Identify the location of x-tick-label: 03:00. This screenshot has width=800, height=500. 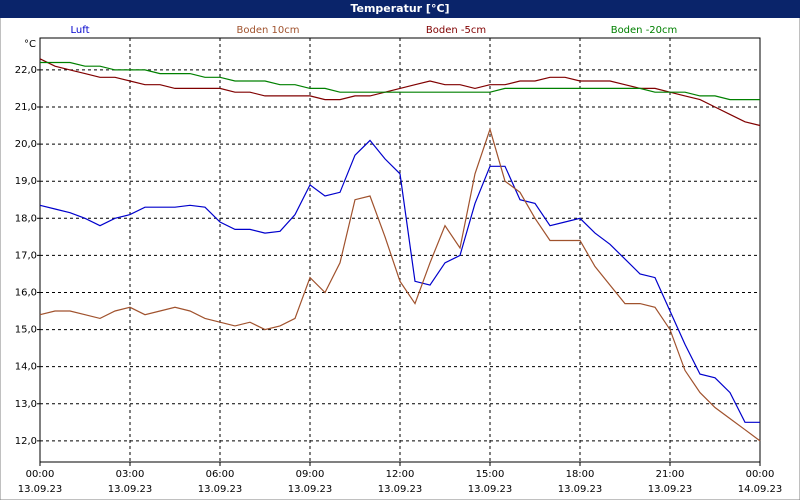
(130, 474).